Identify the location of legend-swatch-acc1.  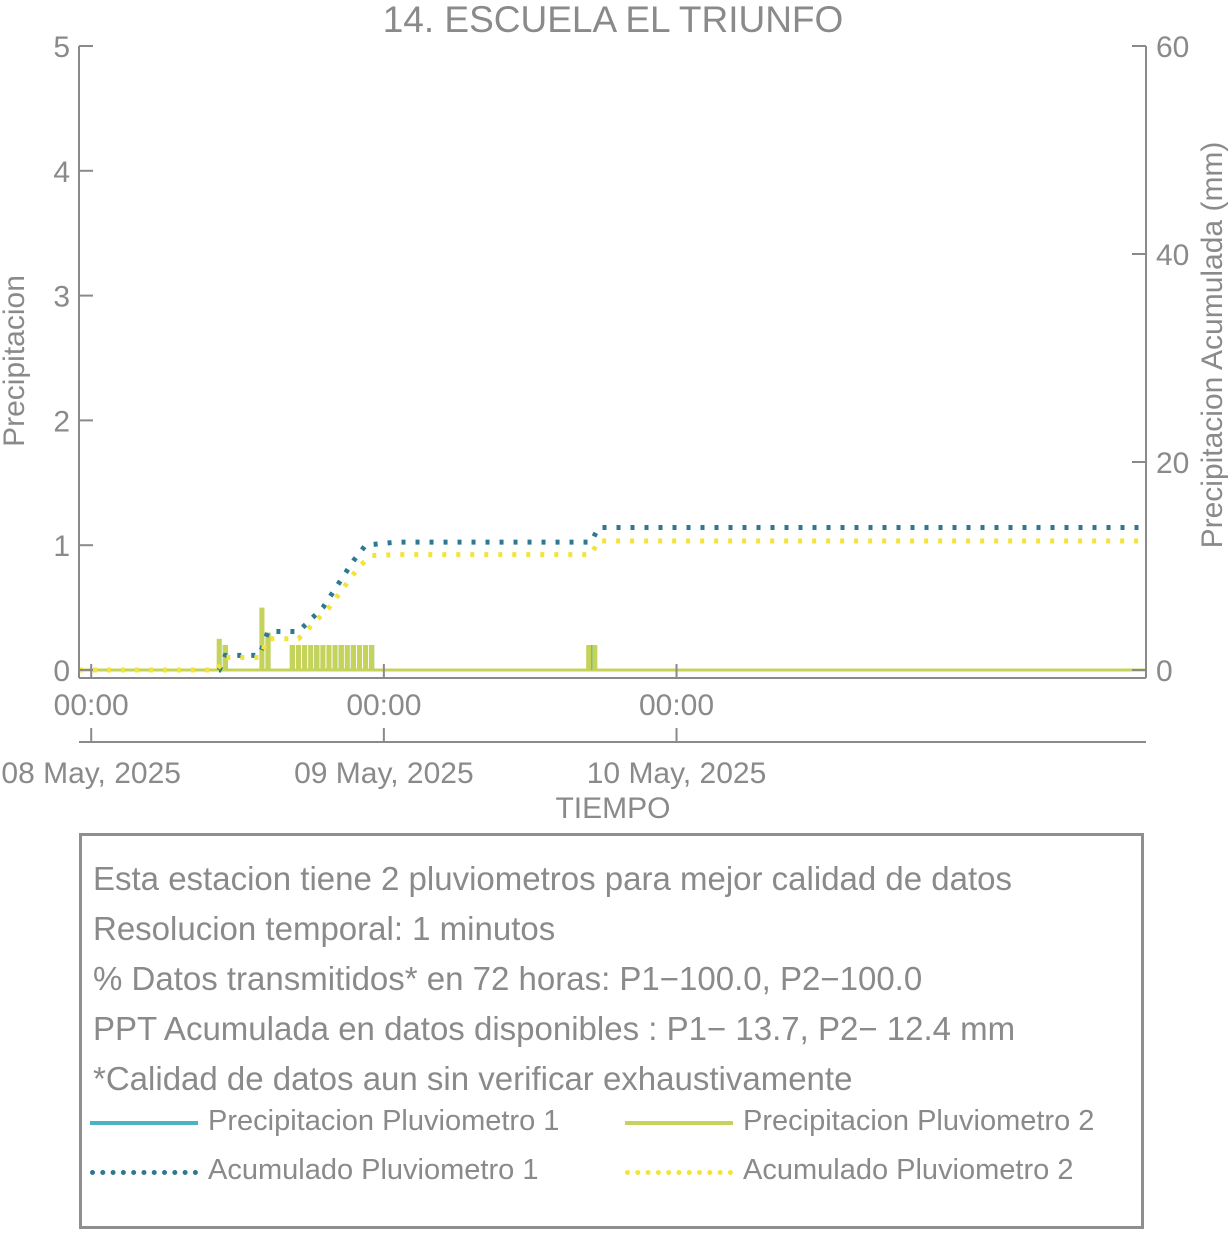
(144, 1172).